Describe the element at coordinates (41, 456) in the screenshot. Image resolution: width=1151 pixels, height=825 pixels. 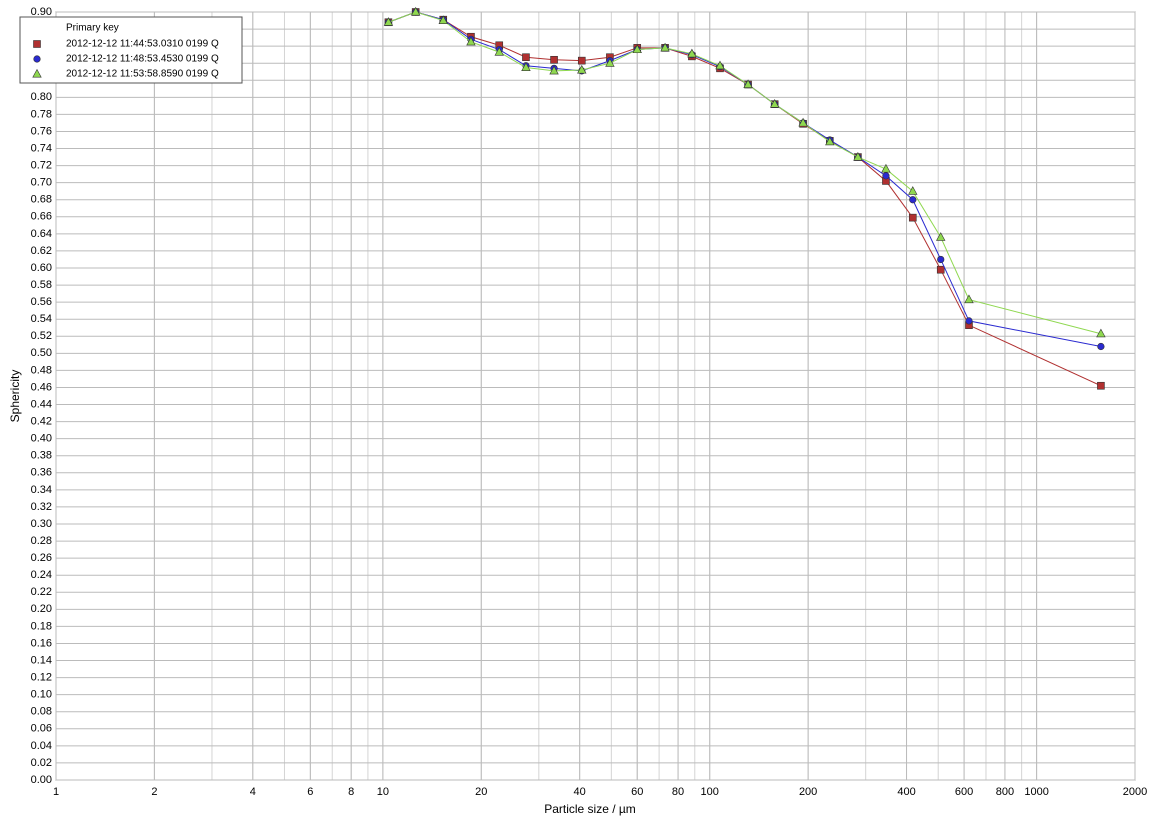
I see `y-tick-label: 0.38` at that location.